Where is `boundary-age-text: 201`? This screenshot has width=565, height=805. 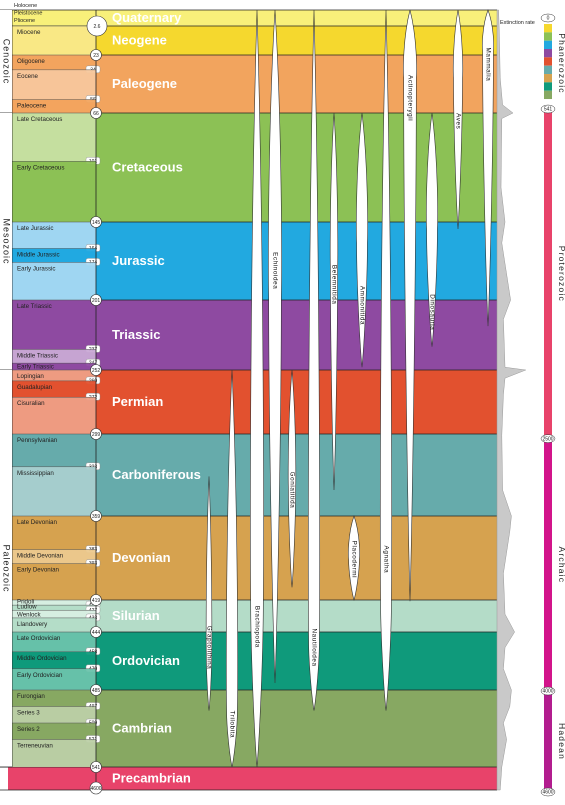 boundary-age-text: 201 is located at coordinates (96, 301).